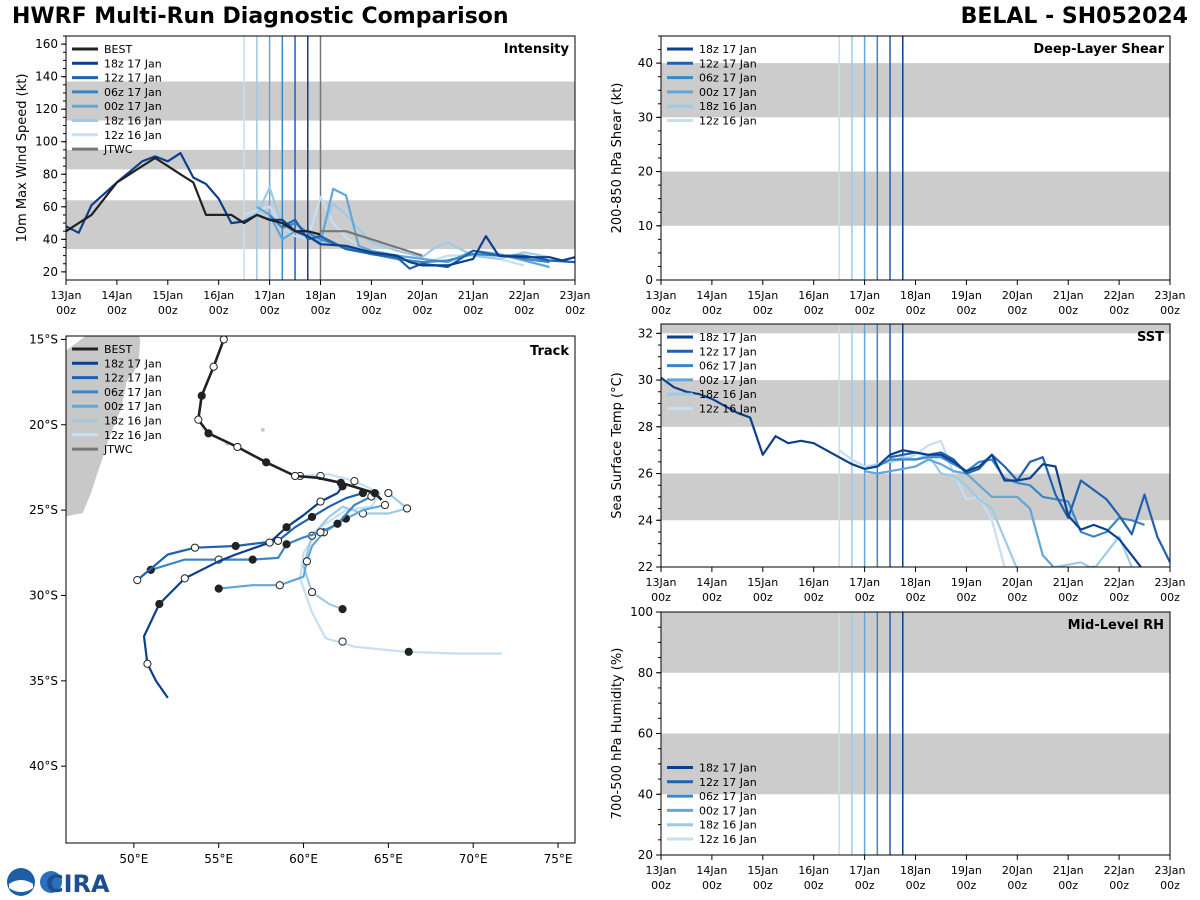 This screenshot has width=1200, height=900. I want to click on intensity-y-tick-label: 20, so click(50, 272).